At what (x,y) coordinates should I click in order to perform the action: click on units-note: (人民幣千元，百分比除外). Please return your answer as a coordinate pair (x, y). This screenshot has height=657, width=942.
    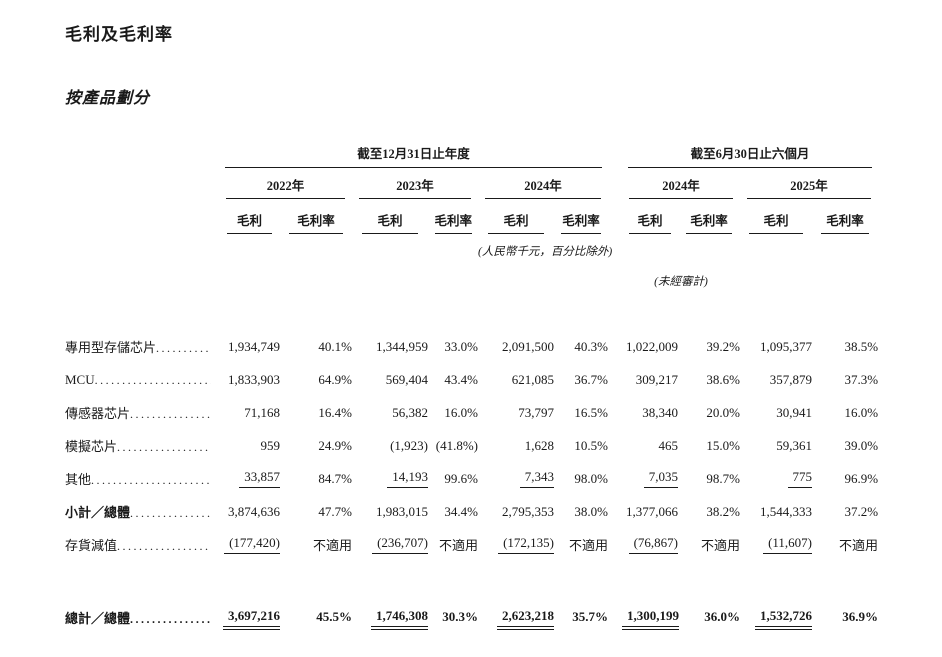
    Looking at the image, I should click on (545, 252).